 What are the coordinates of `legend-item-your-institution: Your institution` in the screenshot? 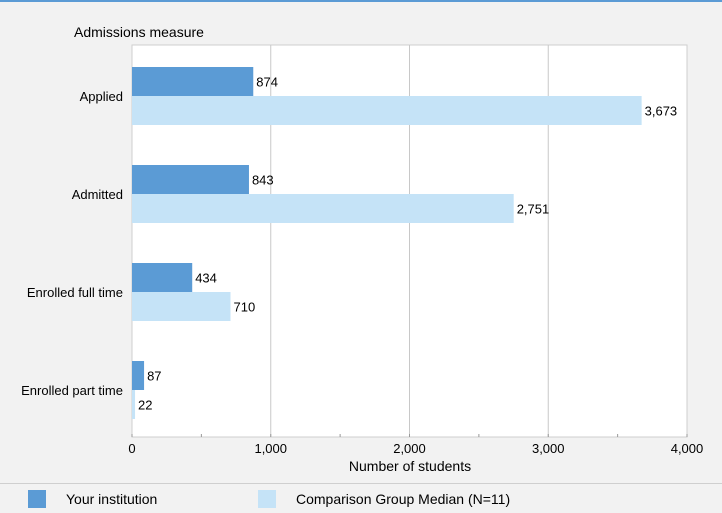 It's located at (92, 499).